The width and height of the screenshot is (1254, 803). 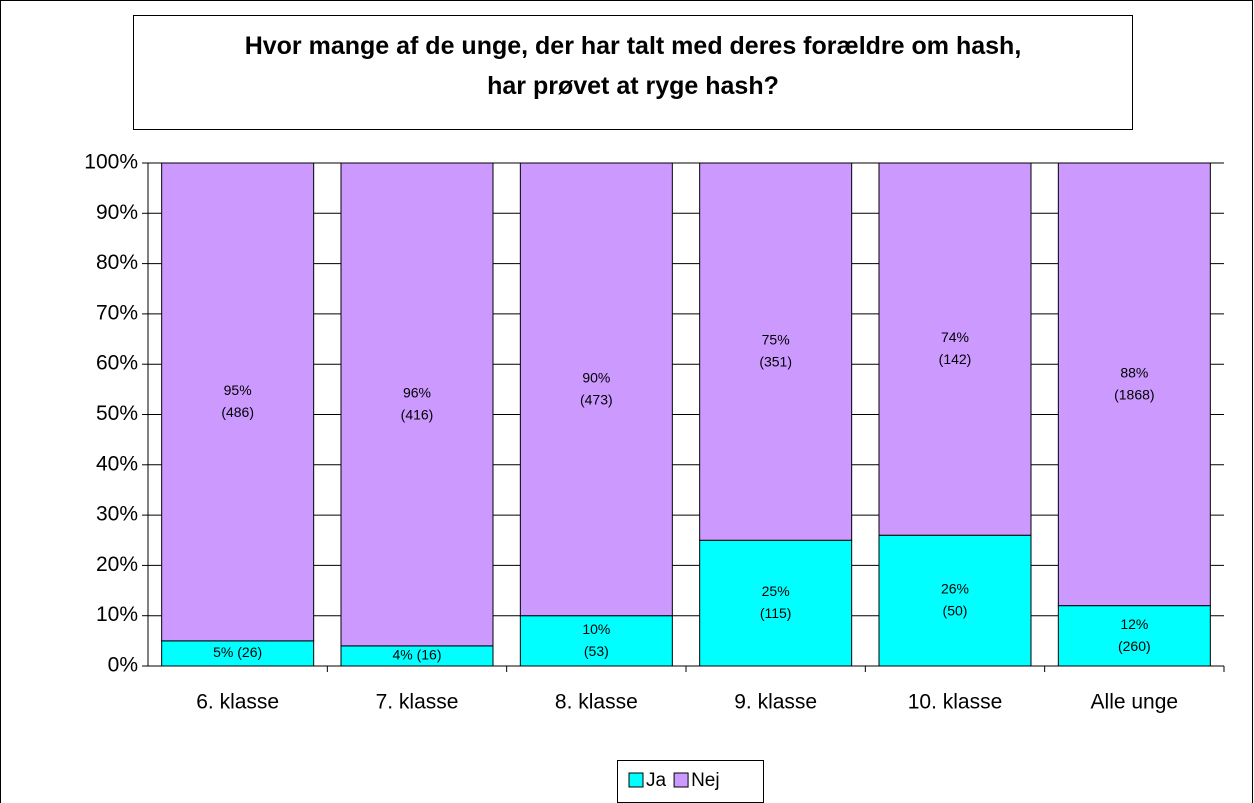 What do you see at coordinates (117, 262) in the screenshot?
I see `y-tick-label: 80%` at bounding box center [117, 262].